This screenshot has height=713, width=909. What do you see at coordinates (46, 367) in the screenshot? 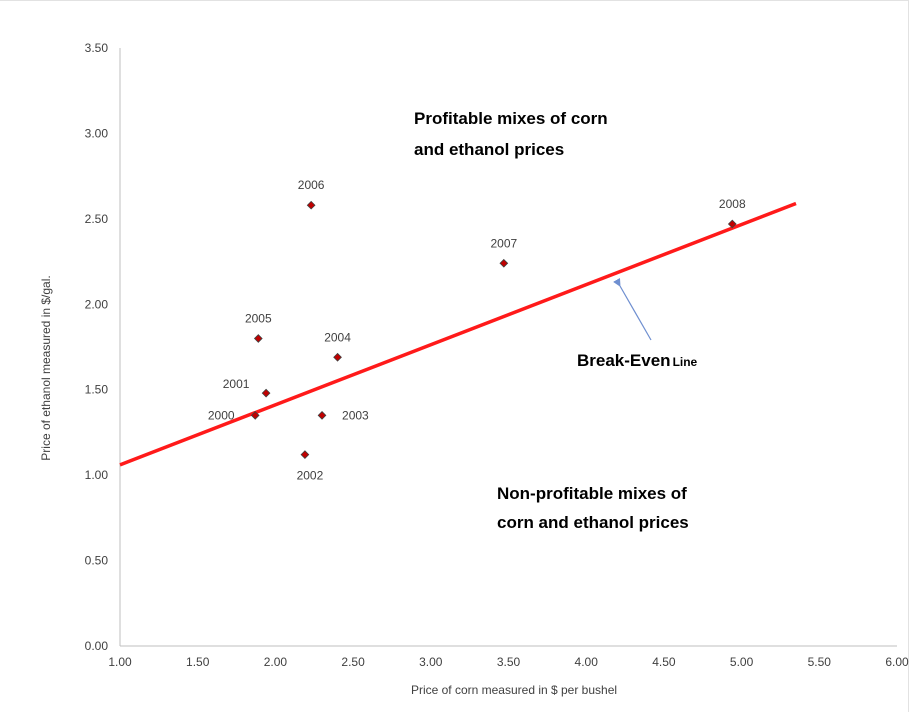
I see `y-axis-title: Price of ethanol measured in $/gal.` at bounding box center [46, 367].